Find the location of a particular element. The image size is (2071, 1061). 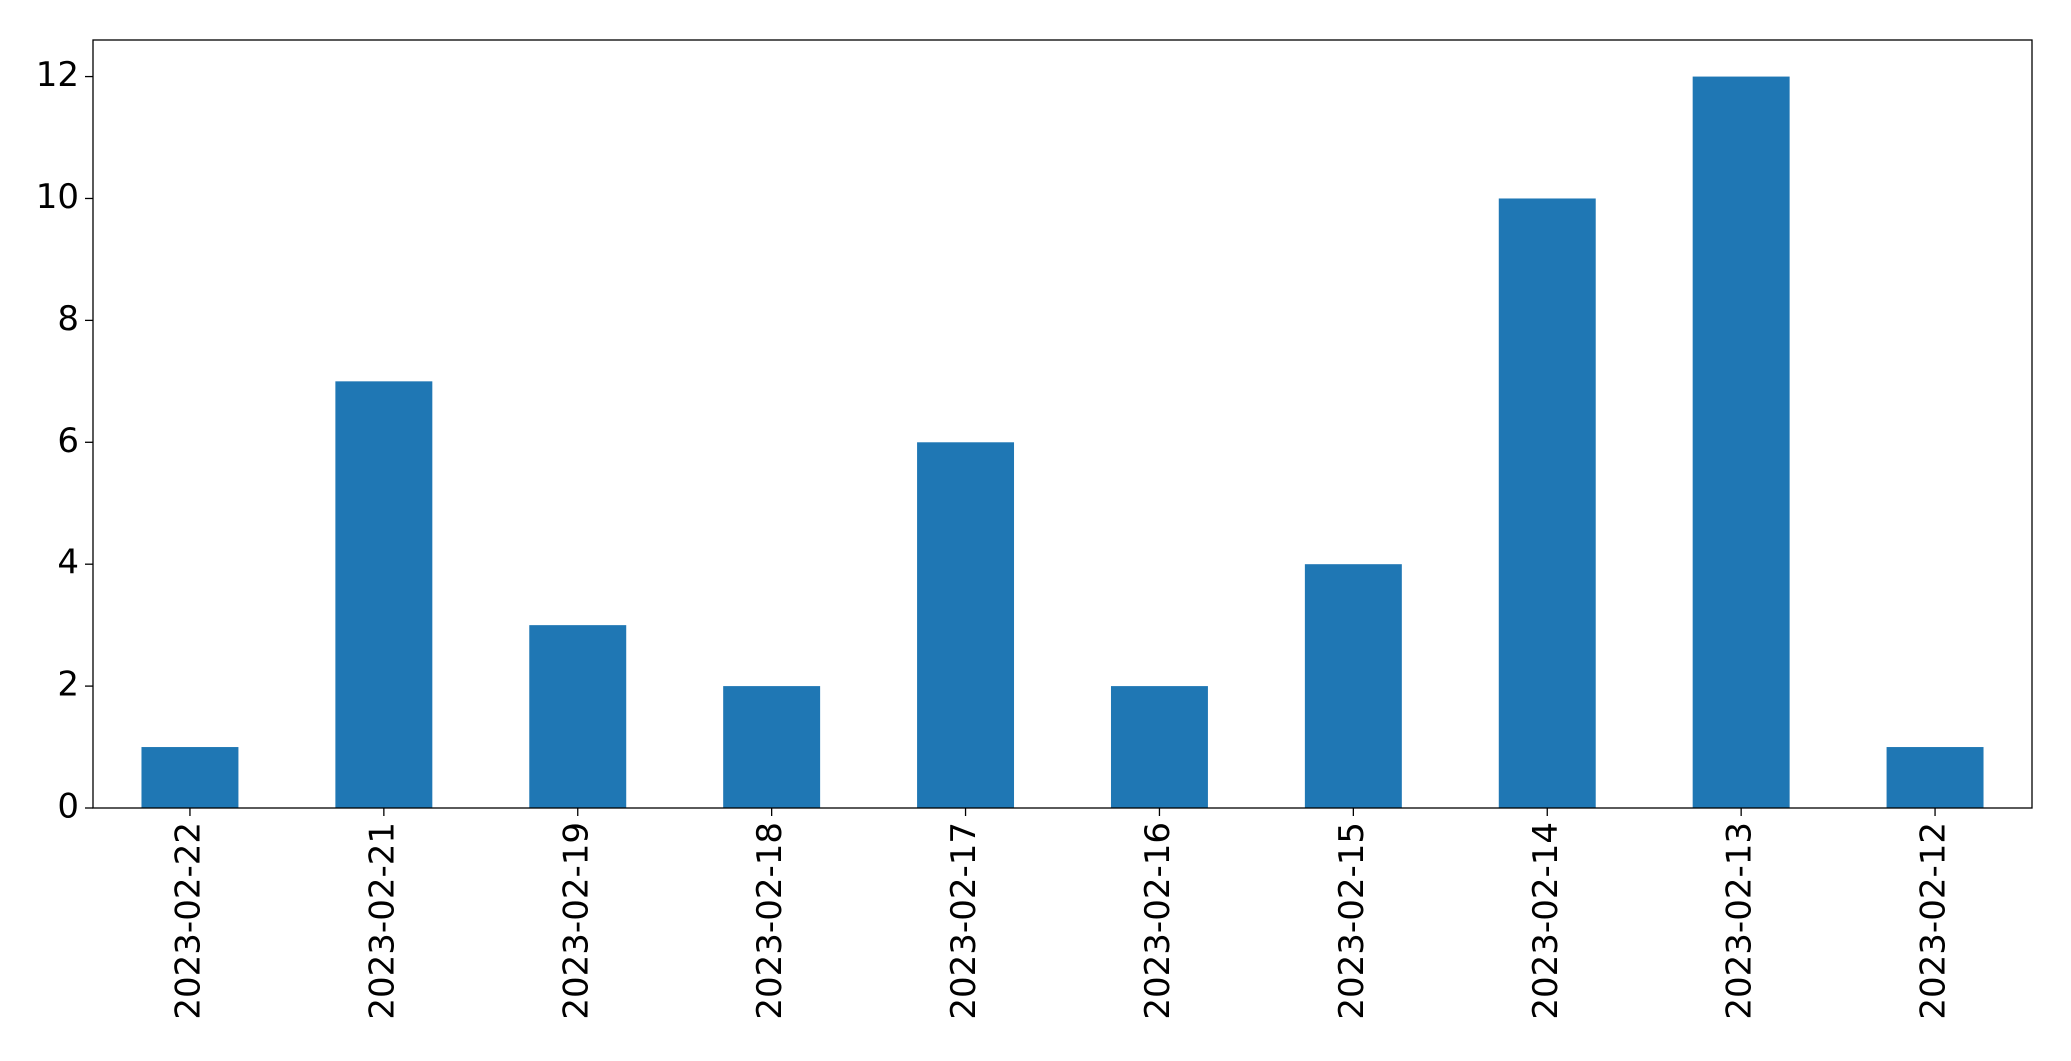

x-tick-label: 2023-02-22 is located at coordinates (188, 921).